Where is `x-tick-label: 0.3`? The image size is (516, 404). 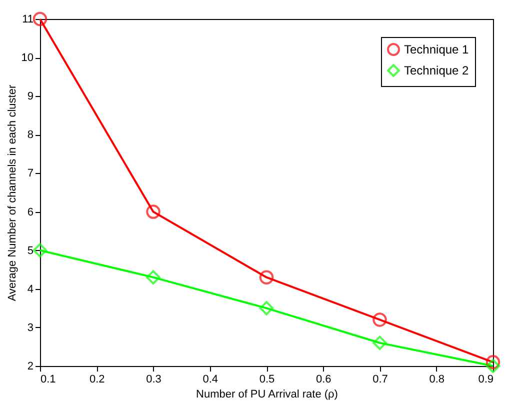 x-tick-label: 0.3 is located at coordinates (154, 380).